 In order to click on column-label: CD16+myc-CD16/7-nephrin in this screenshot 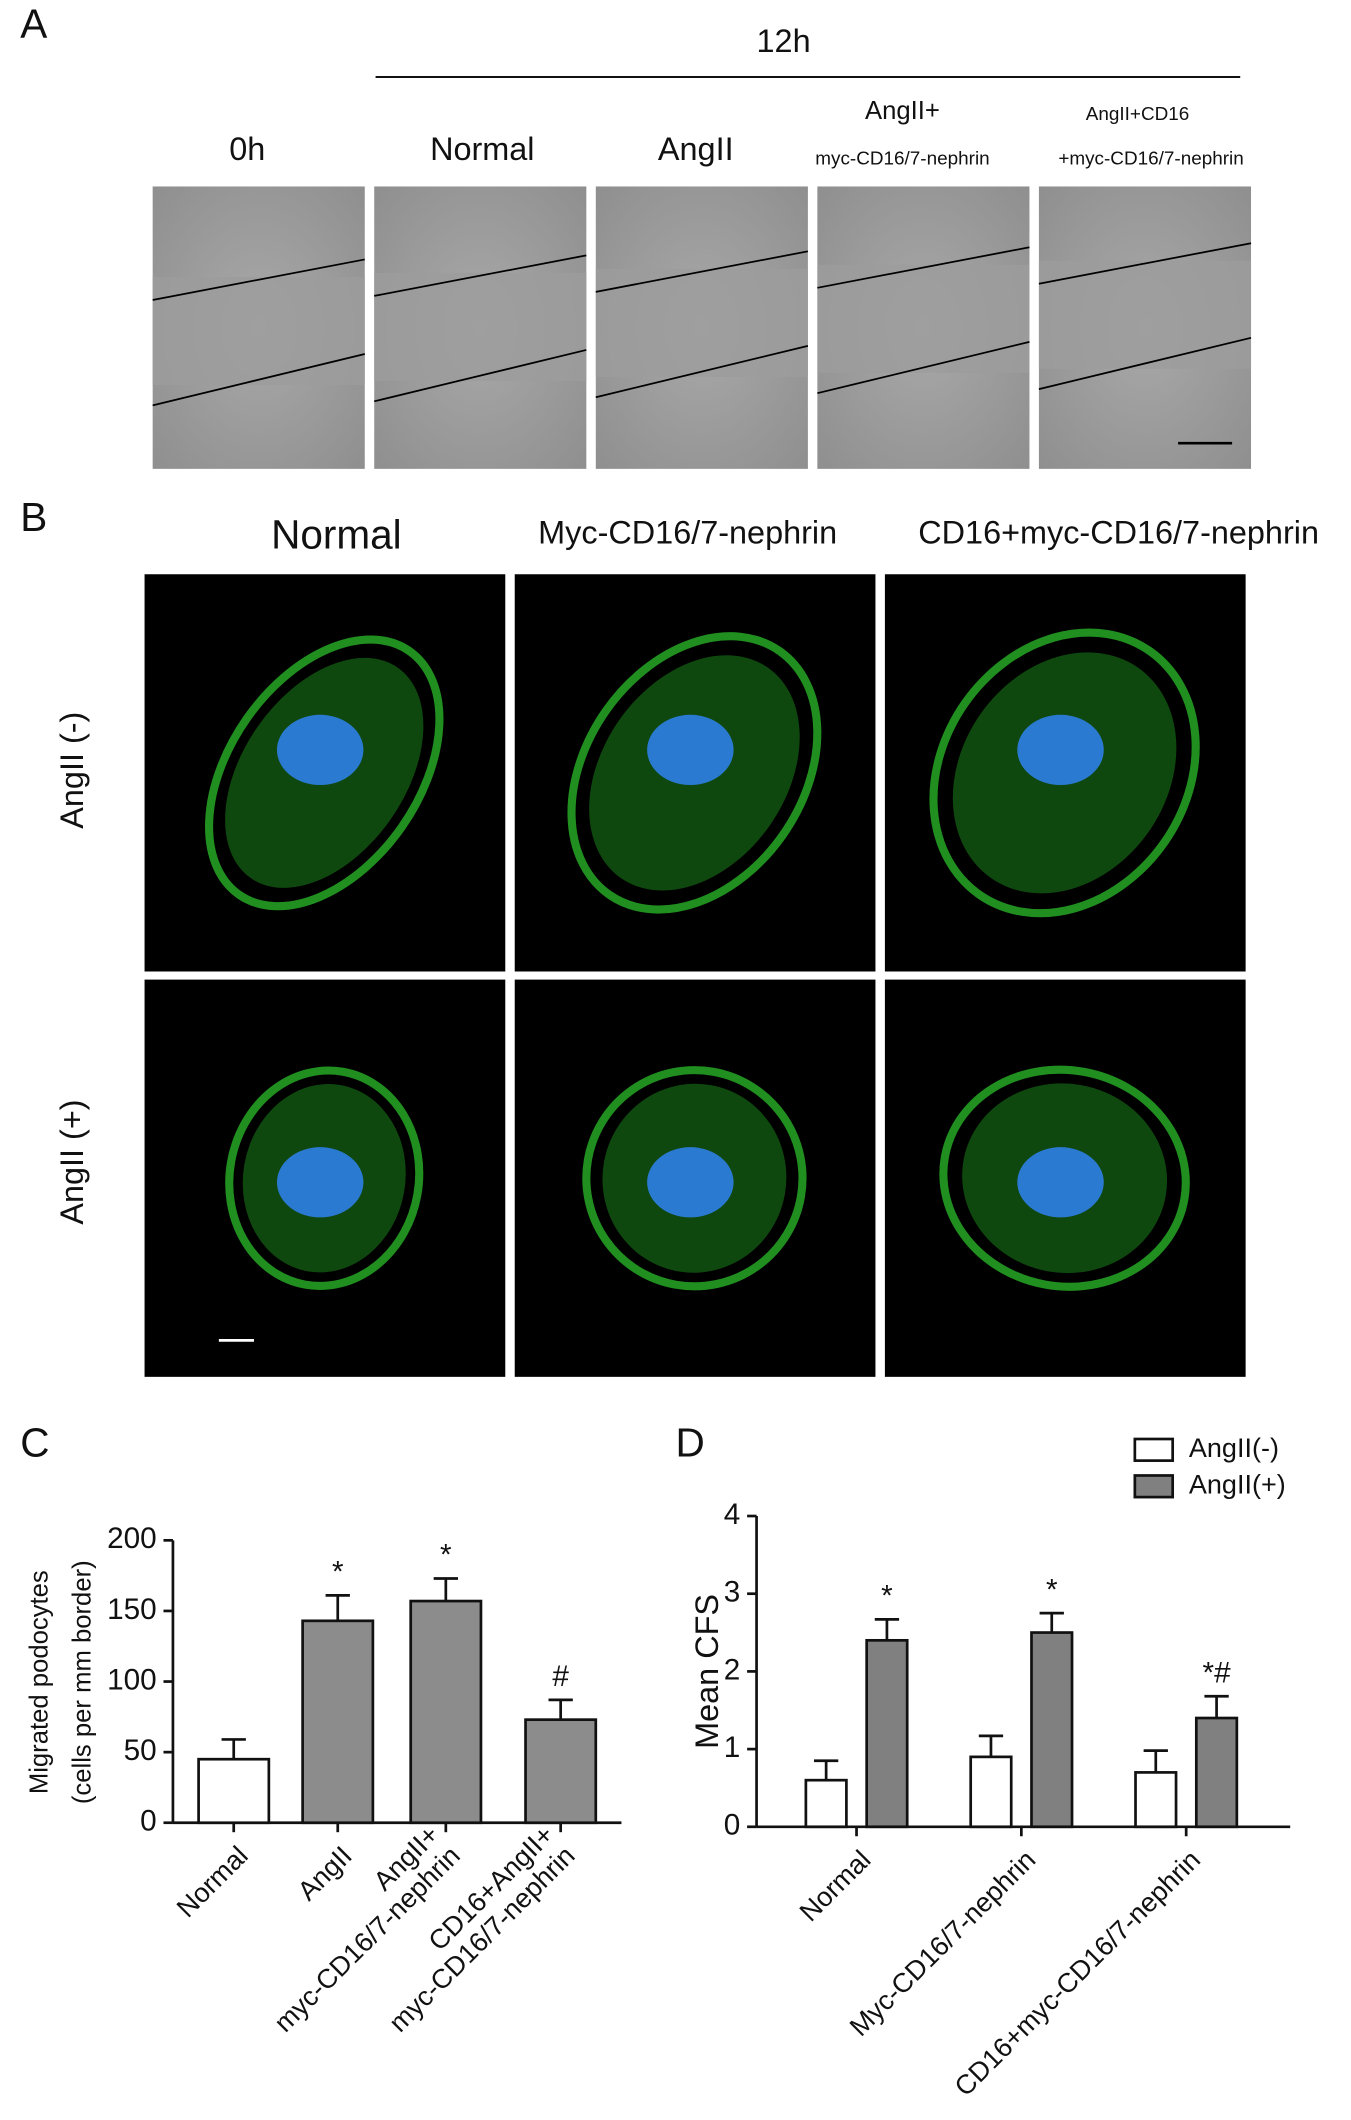, I will do `click(1118, 533)`.